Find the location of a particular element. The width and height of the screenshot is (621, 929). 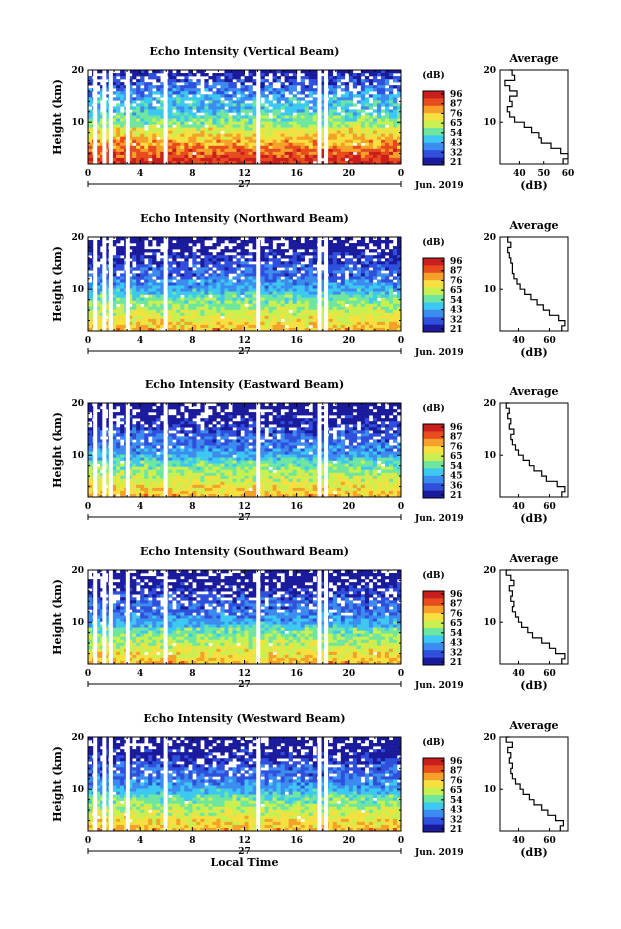

y-tick-label: 20 is located at coordinates (77, 238).